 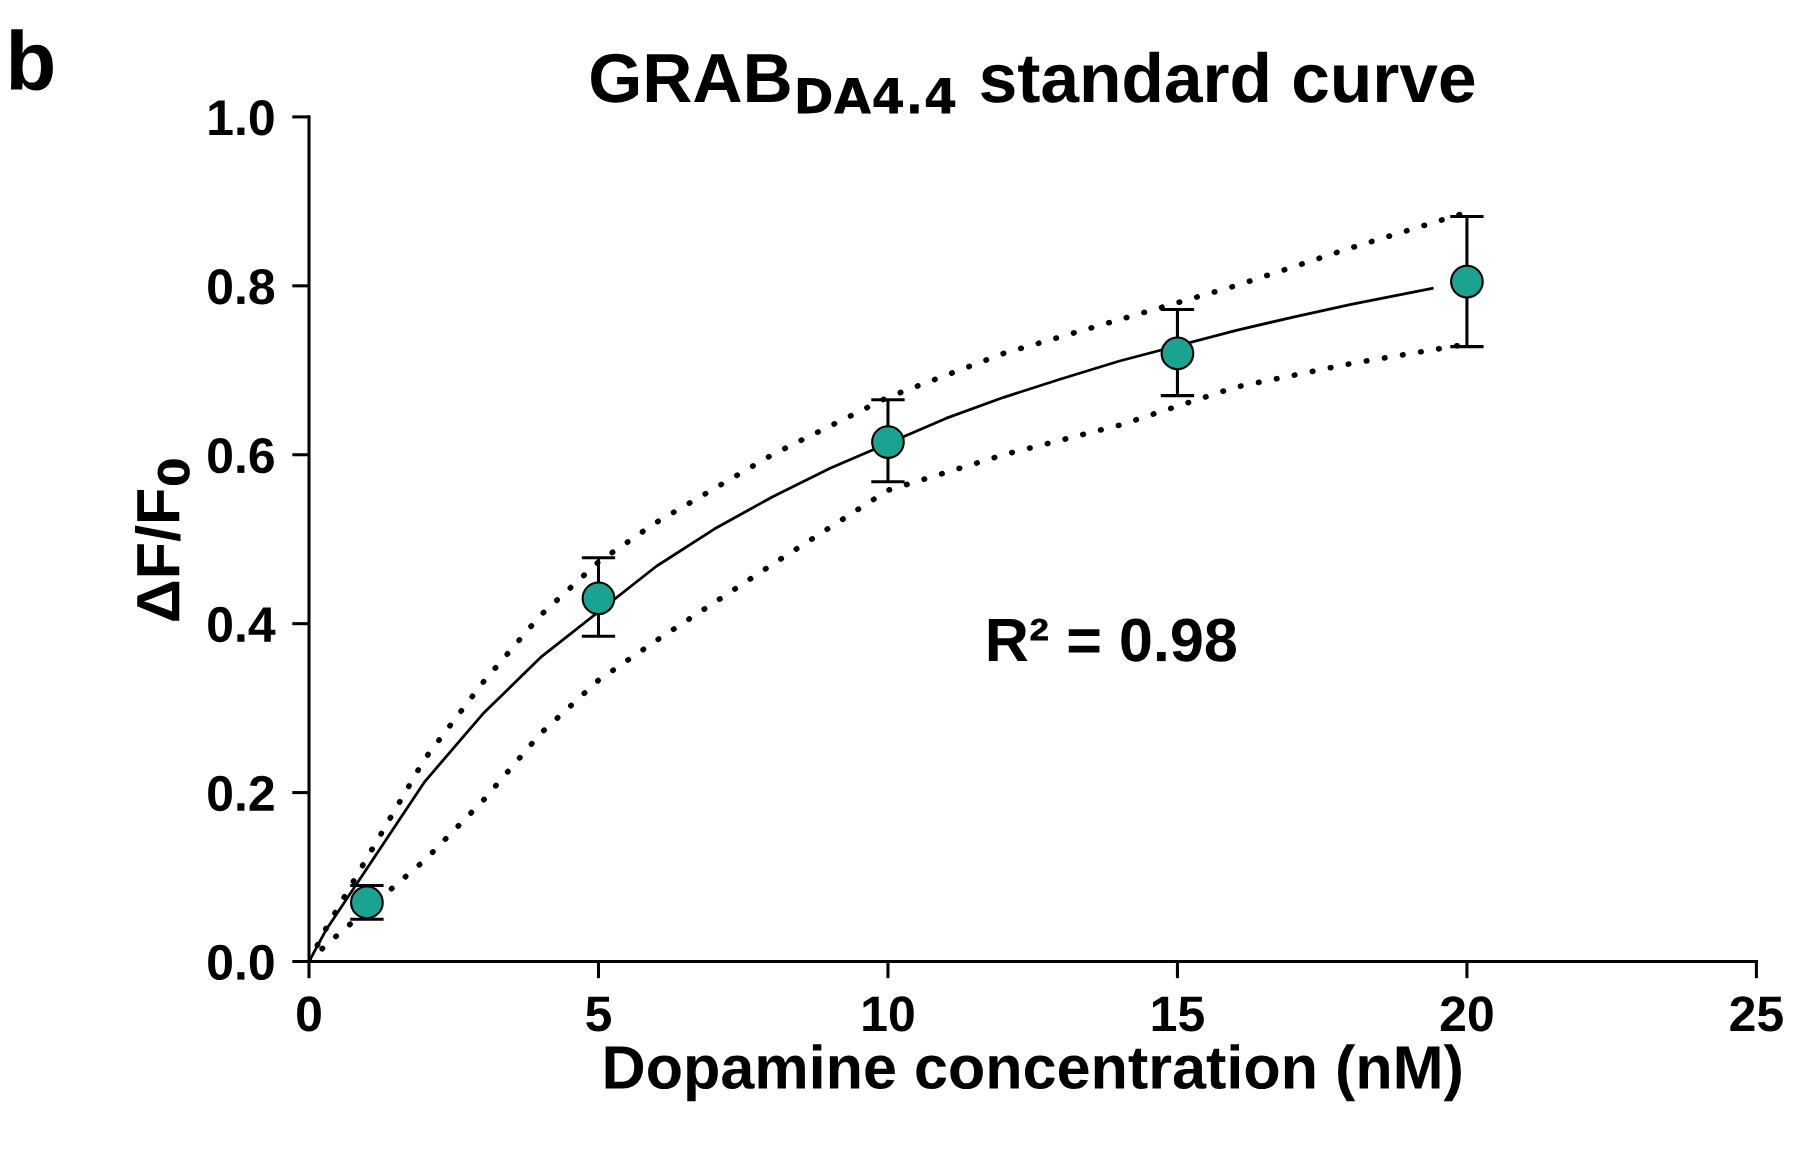 I want to click on annotation: R² = 0.98, so click(x=1112, y=640).